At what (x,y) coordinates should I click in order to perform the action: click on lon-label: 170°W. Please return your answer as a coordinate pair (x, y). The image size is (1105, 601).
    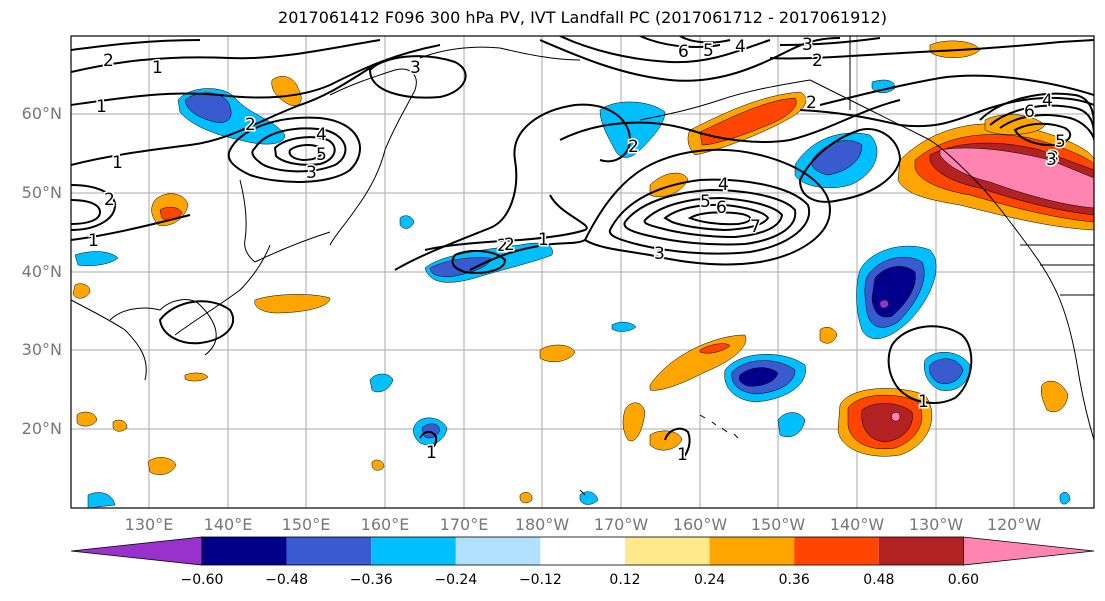
    Looking at the image, I should click on (621, 524).